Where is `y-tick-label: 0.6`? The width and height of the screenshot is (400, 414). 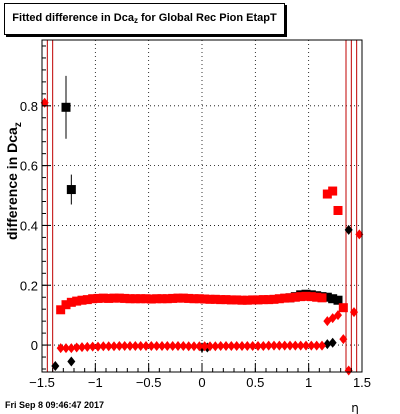
y-tick-label: 0.6 is located at coordinates (29, 166).